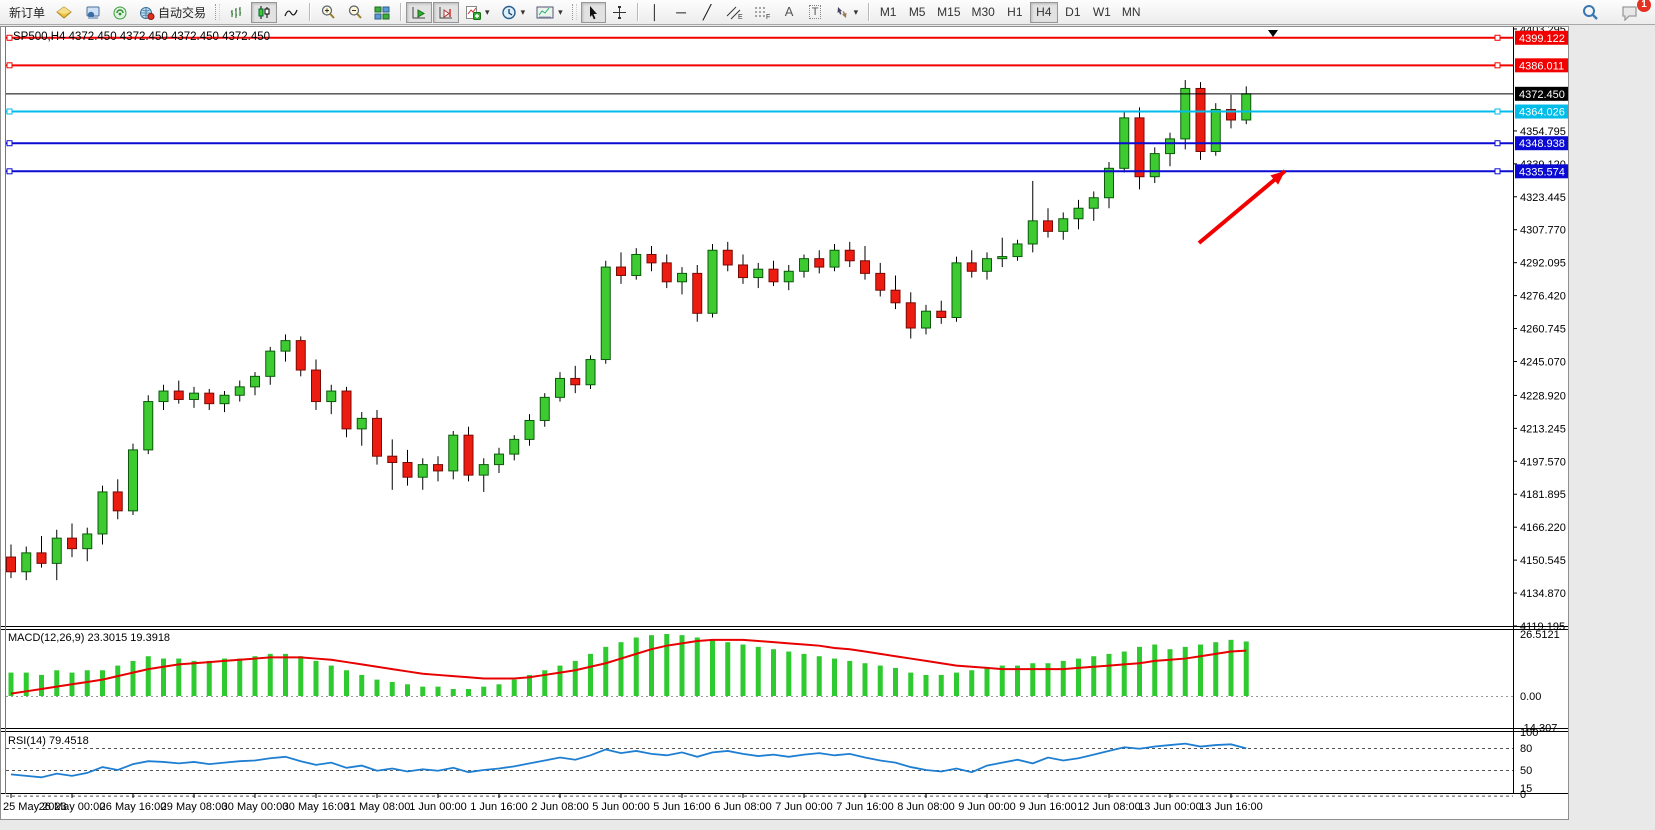  Describe the element at coordinates (419, 12) in the screenshot. I see `auto-scroll-button` at that location.